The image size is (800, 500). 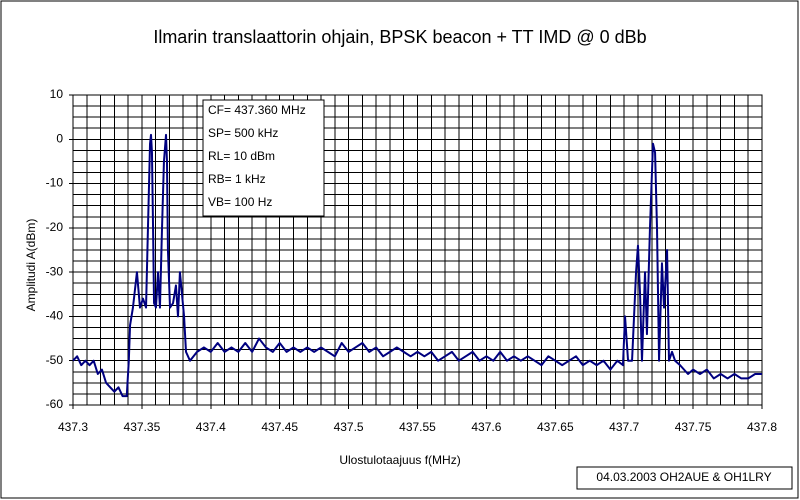 What do you see at coordinates (211, 427) in the screenshot?
I see `x-tick-label: 437.4` at bounding box center [211, 427].